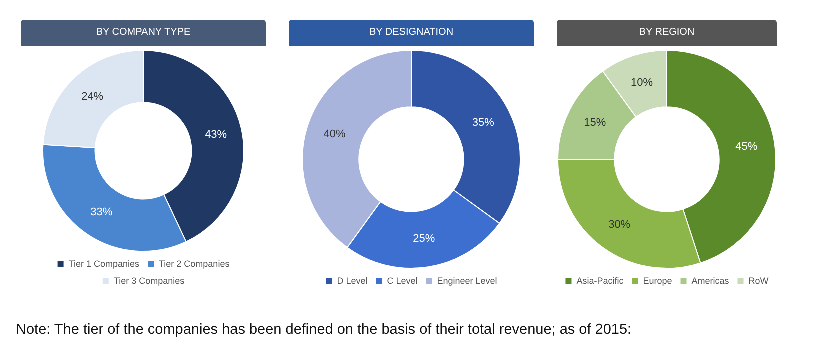  Describe the element at coordinates (335, 134) in the screenshot. I see `data-label: 40%` at that location.